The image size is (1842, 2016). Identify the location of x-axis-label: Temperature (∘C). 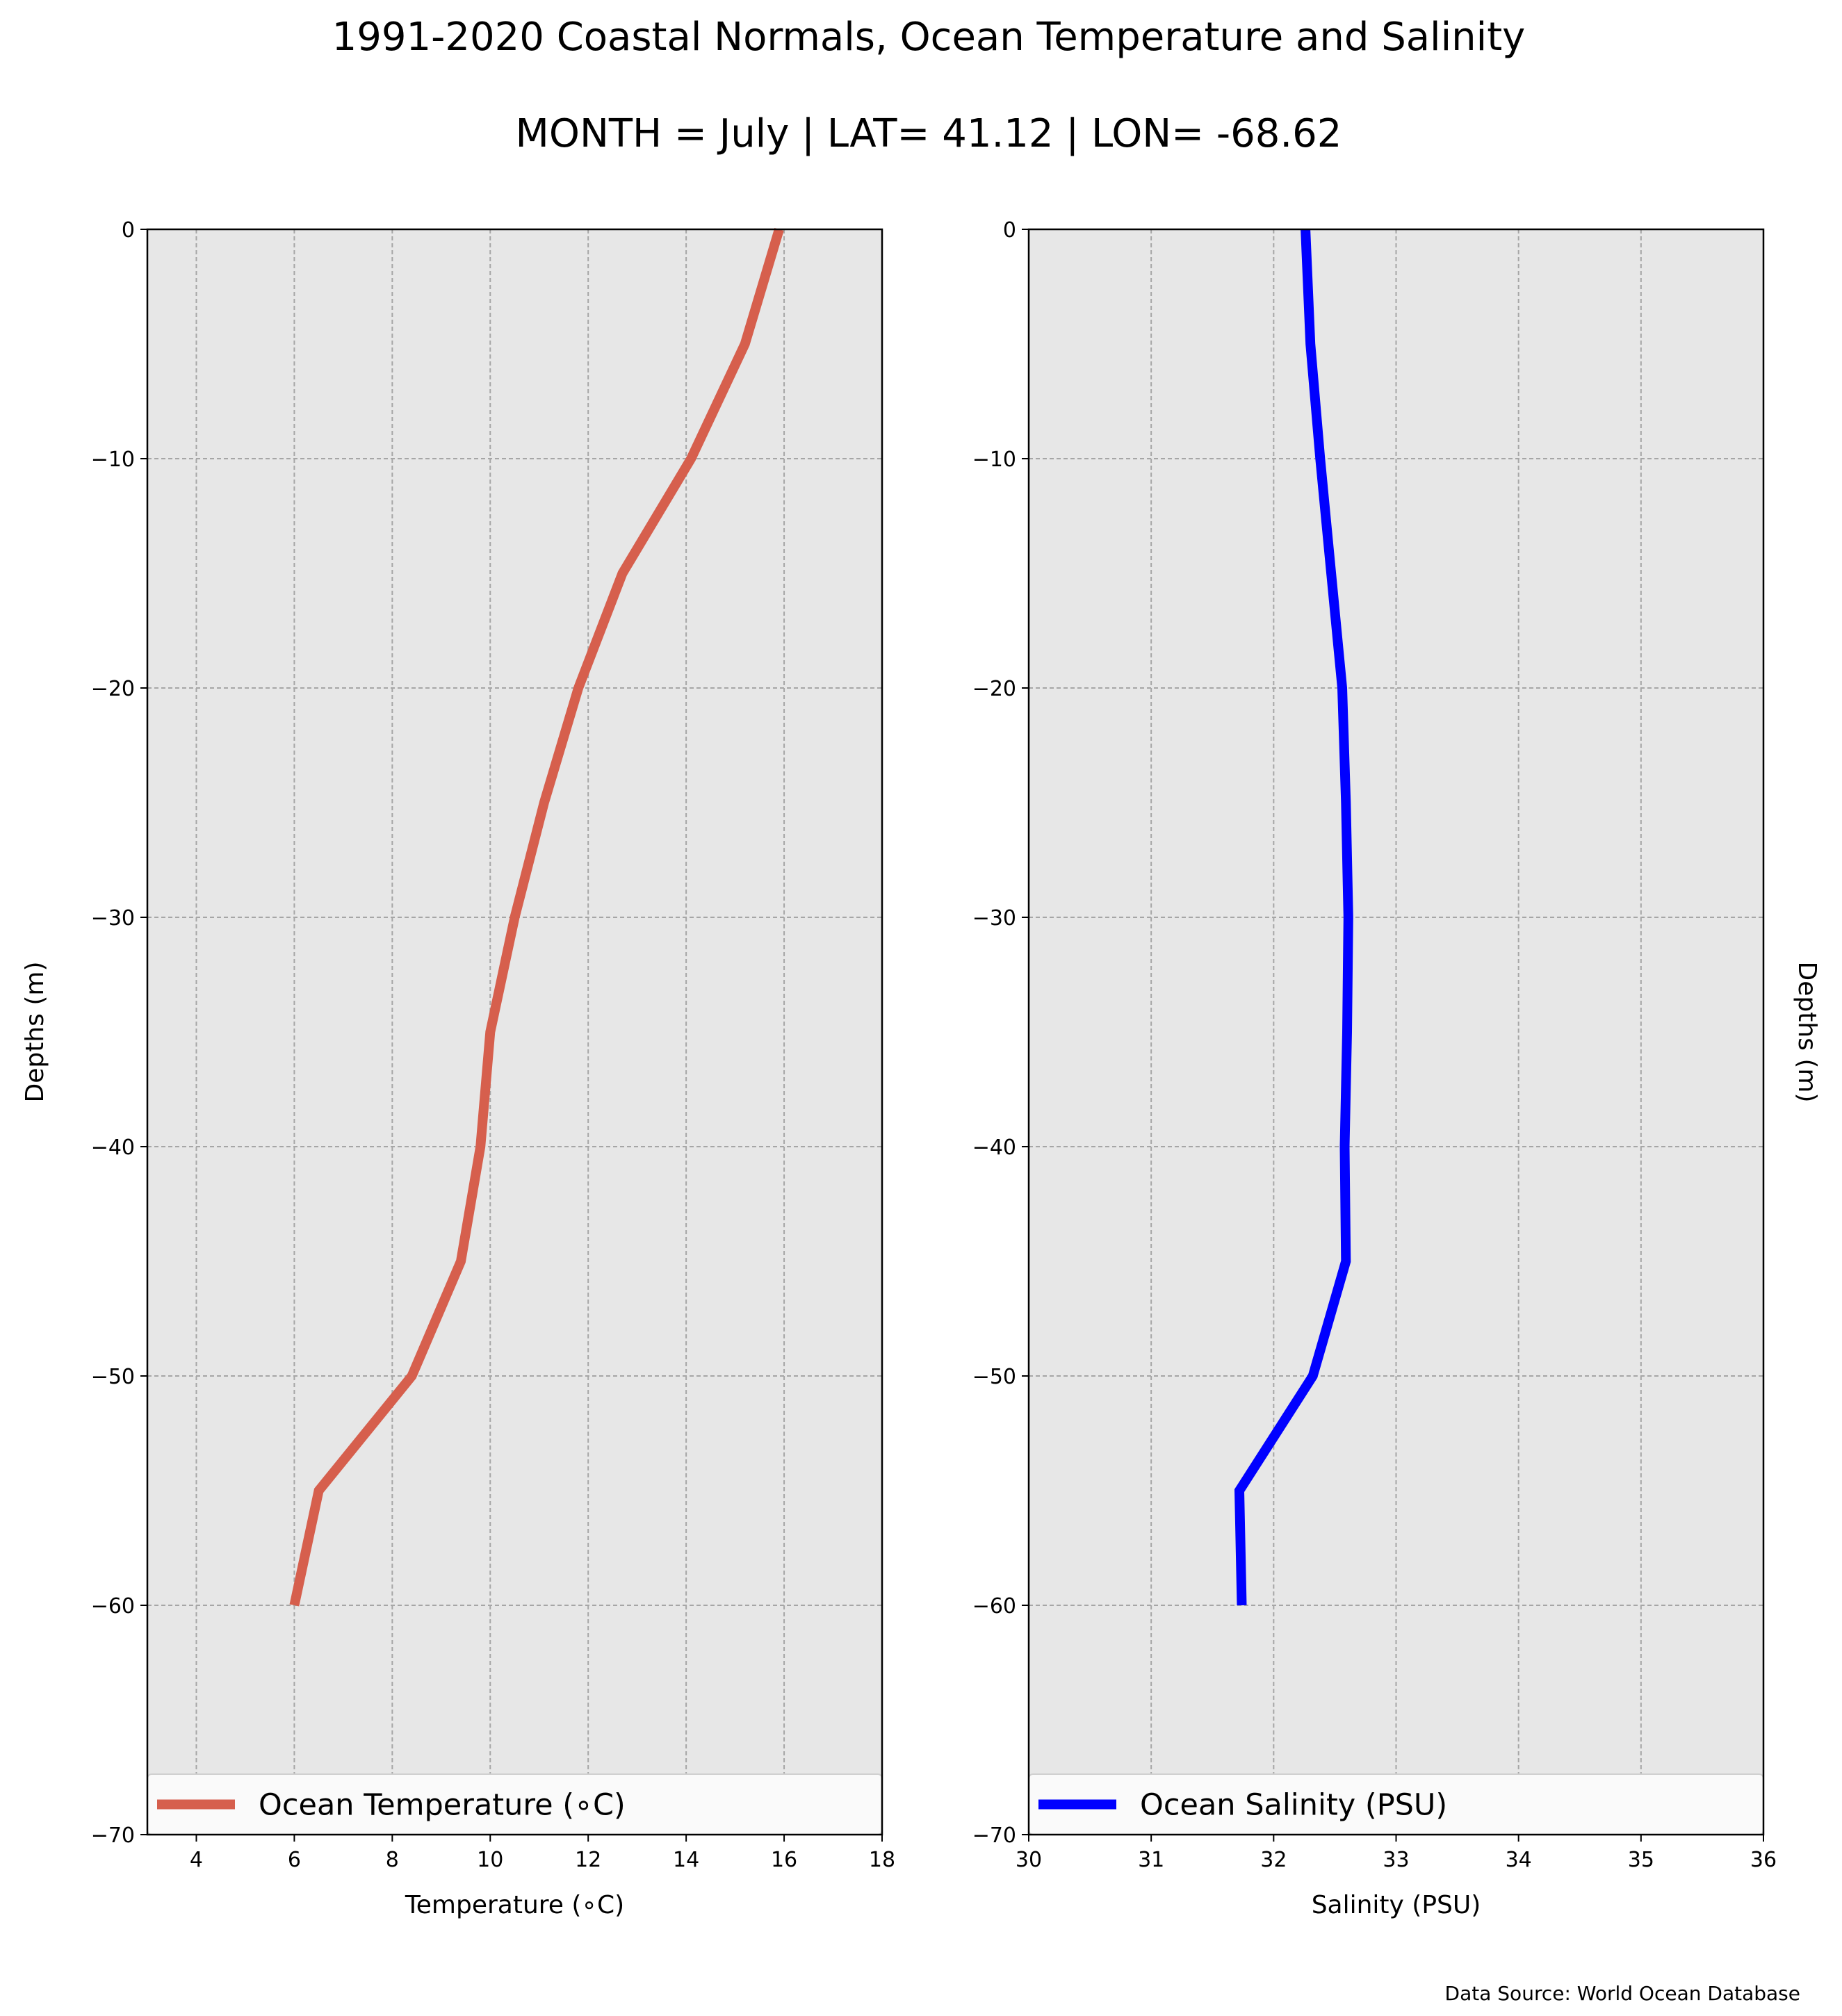
(514, 1905).